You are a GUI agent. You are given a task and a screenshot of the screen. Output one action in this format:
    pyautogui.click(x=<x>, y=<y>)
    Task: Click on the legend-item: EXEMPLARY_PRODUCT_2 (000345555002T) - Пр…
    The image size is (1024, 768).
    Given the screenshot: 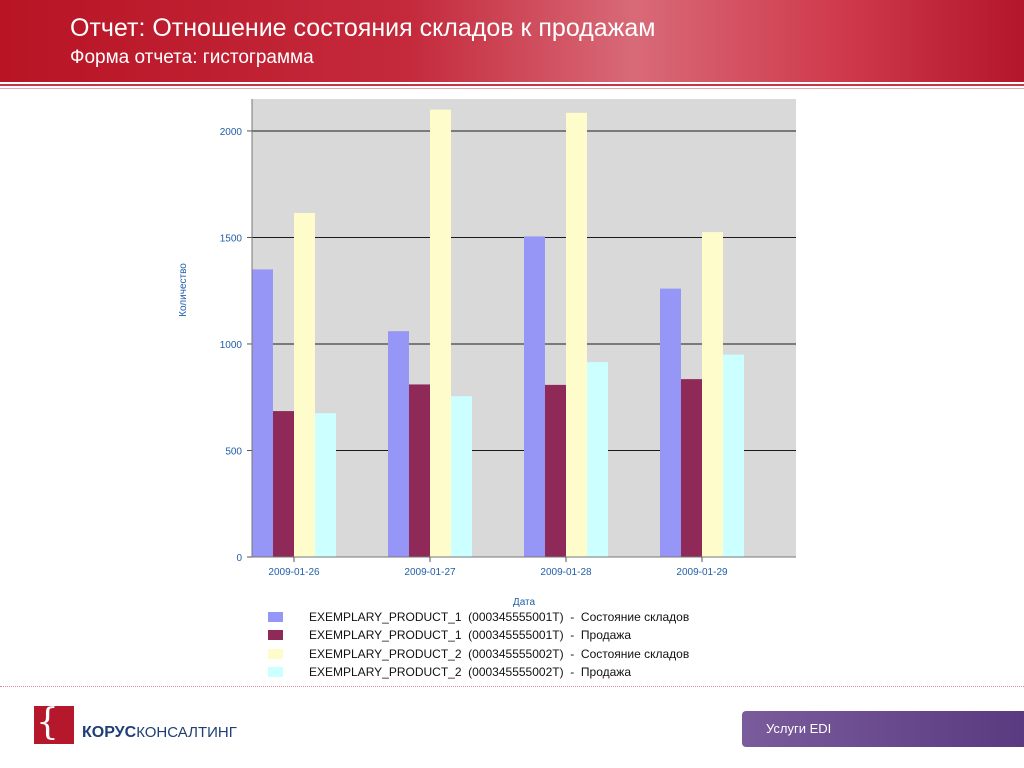 What is the action you would take?
    pyautogui.click(x=478, y=672)
    